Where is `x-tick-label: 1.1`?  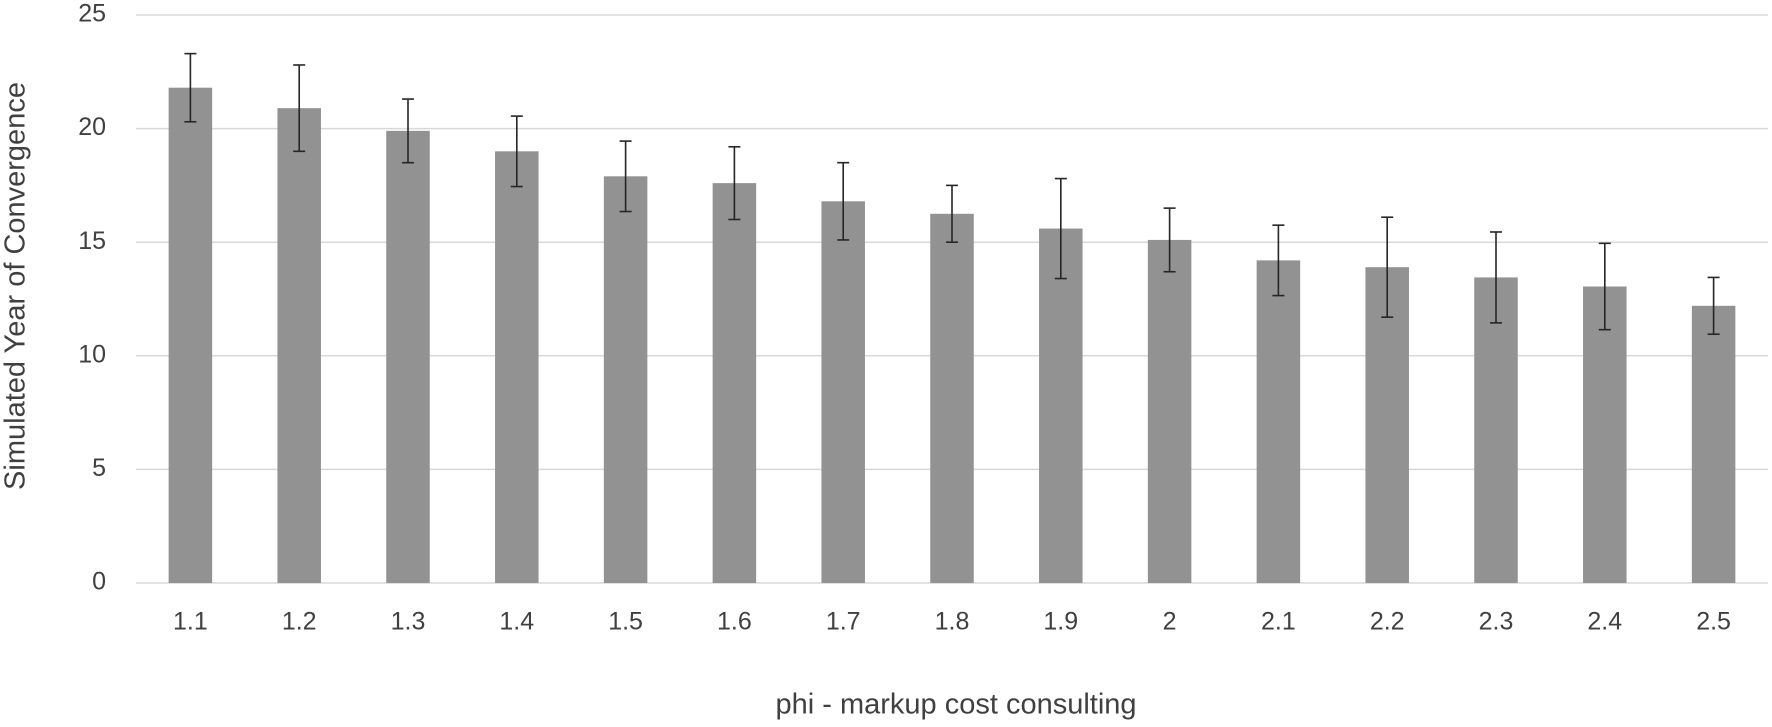
x-tick-label: 1.1 is located at coordinates (190, 622).